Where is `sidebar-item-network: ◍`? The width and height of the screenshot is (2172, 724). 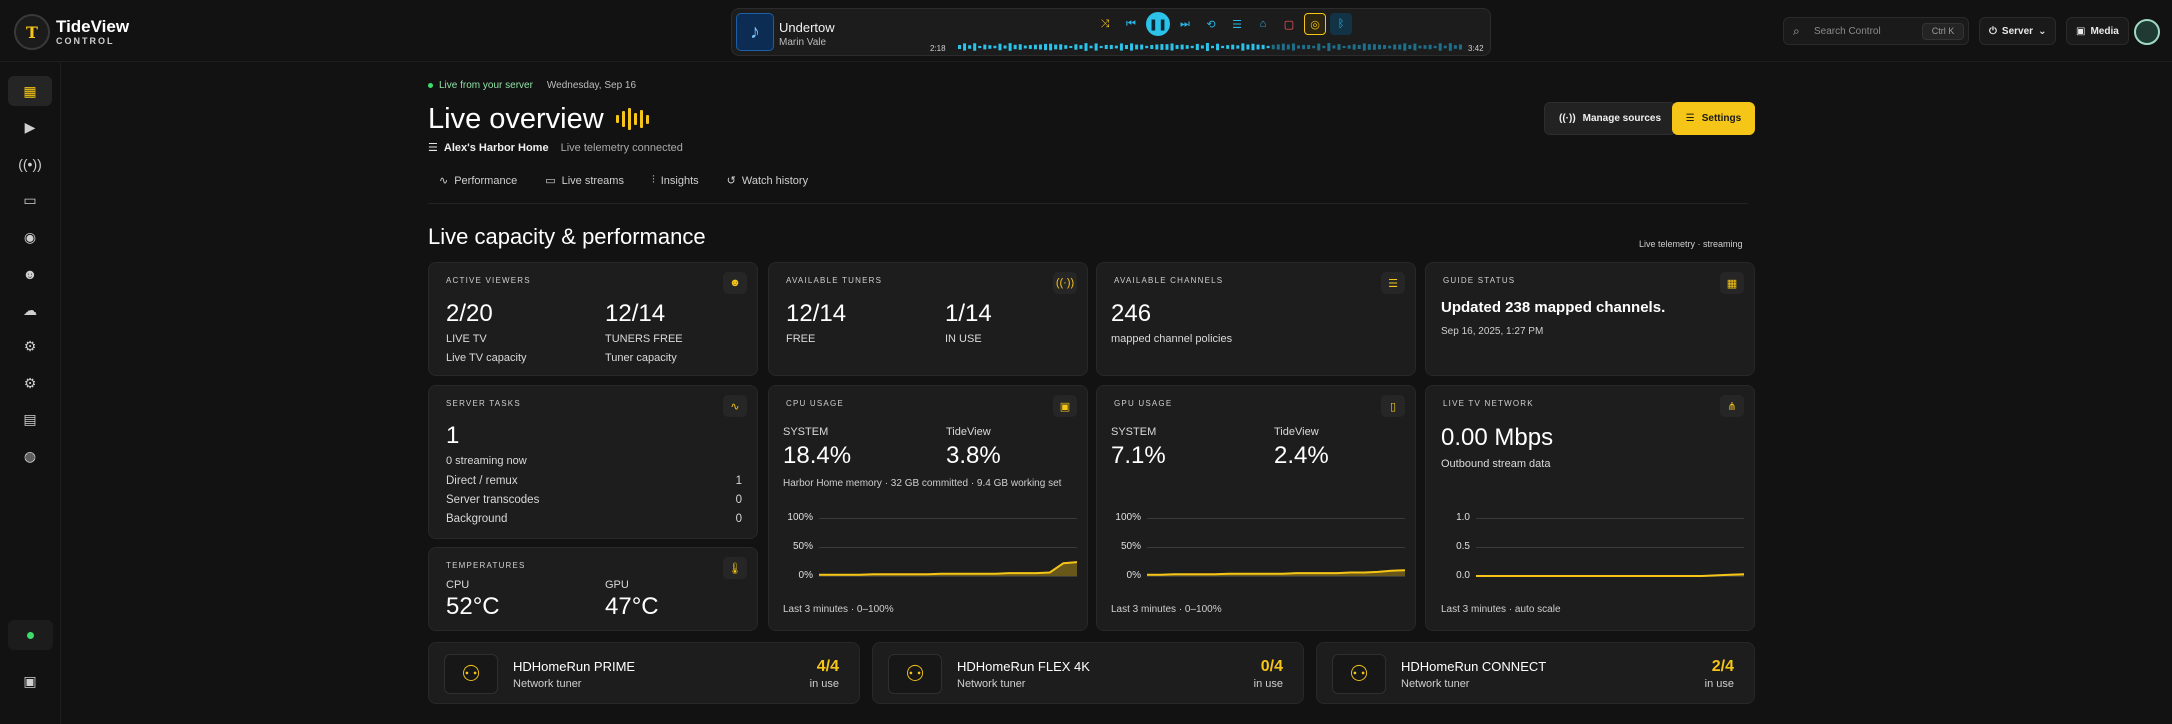
sidebar-item-network: ◍ is located at coordinates (30, 456).